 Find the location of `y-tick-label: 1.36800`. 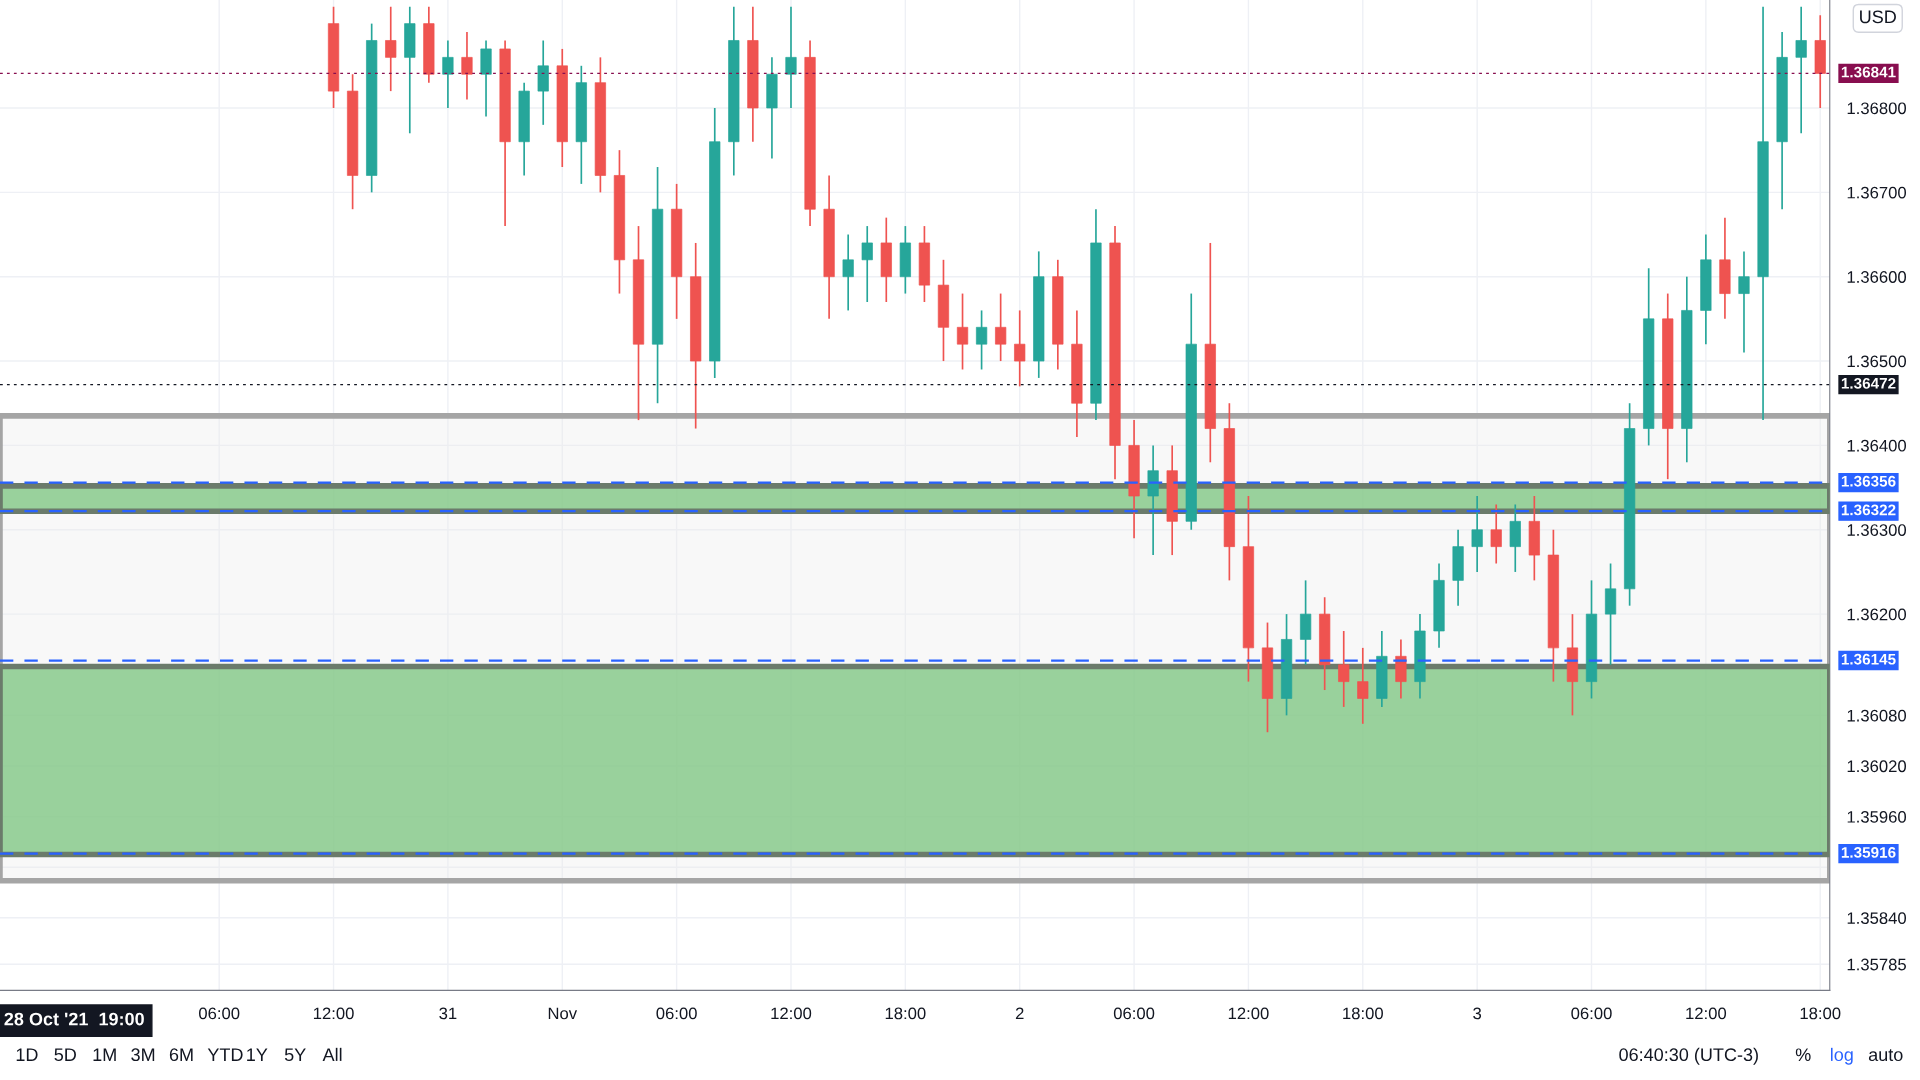

y-tick-label: 1.36800 is located at coordinates (1877, 108).